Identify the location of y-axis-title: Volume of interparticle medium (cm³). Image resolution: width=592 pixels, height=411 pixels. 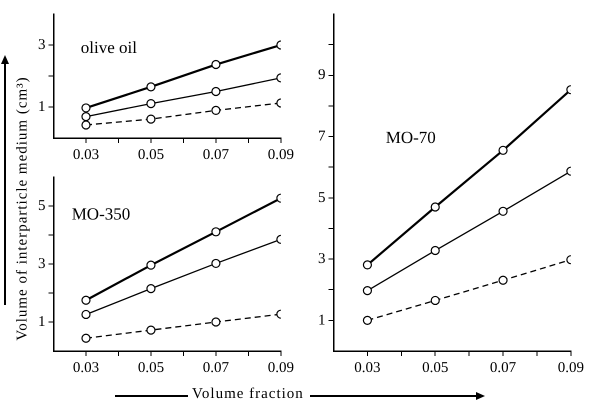
(23, 209).